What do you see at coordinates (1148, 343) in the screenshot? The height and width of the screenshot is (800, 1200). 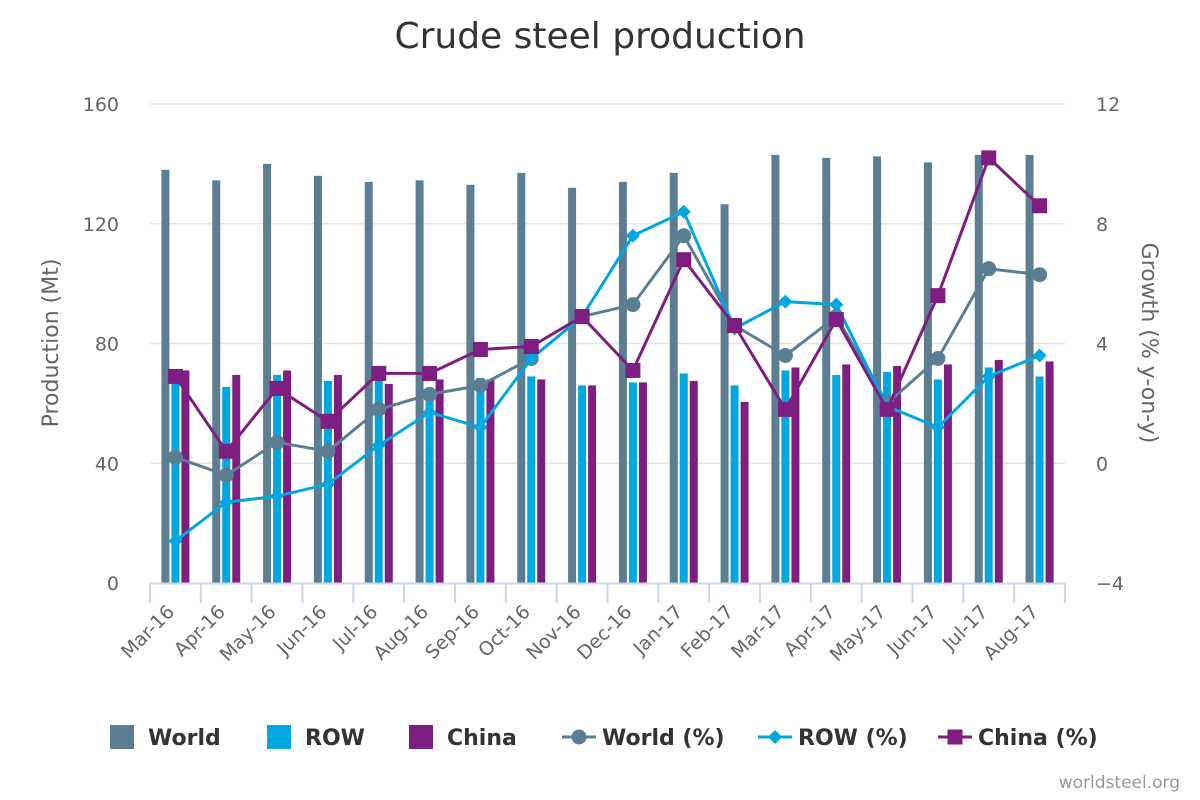 I see `y2-axis-title: Growth (% y-on-y)` at bounding box center [1148, 343].